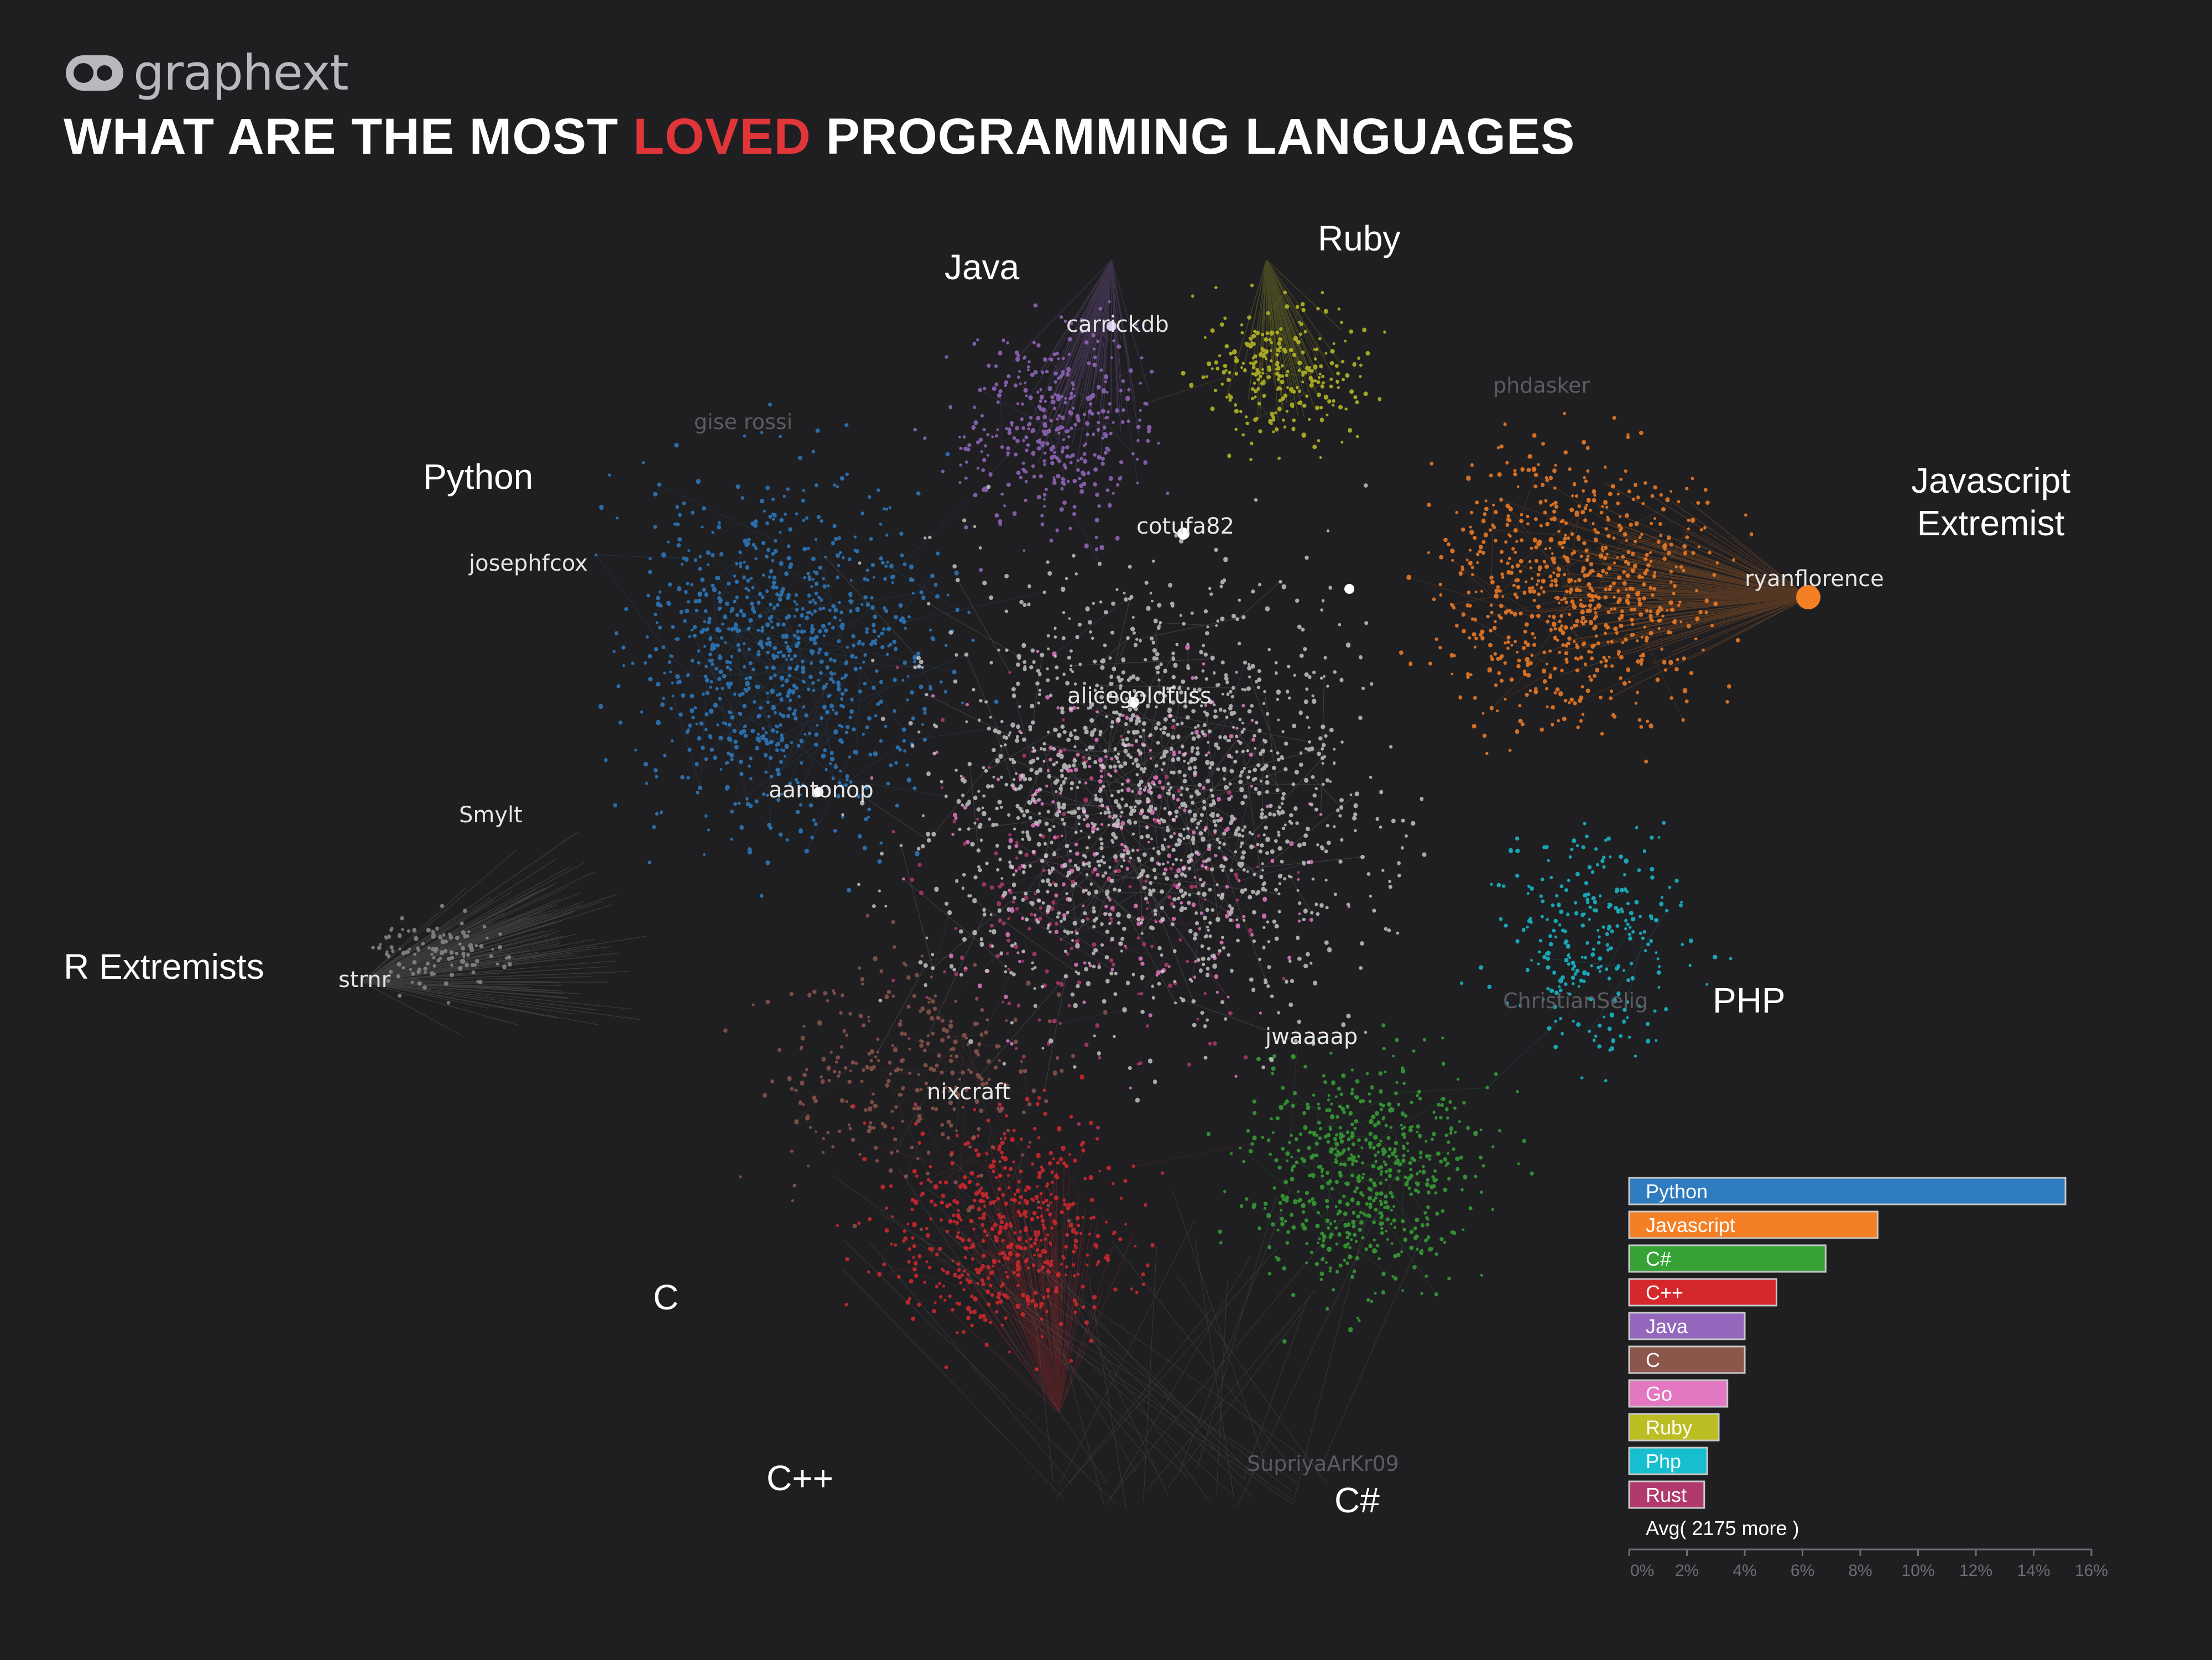 The height and width of the screenshot is (1660, 2212). Describe the element at coordinates (1193, 136) in the screenshot. I see `title-part-2: PROGRAMMING LANGUAGES` at that location.